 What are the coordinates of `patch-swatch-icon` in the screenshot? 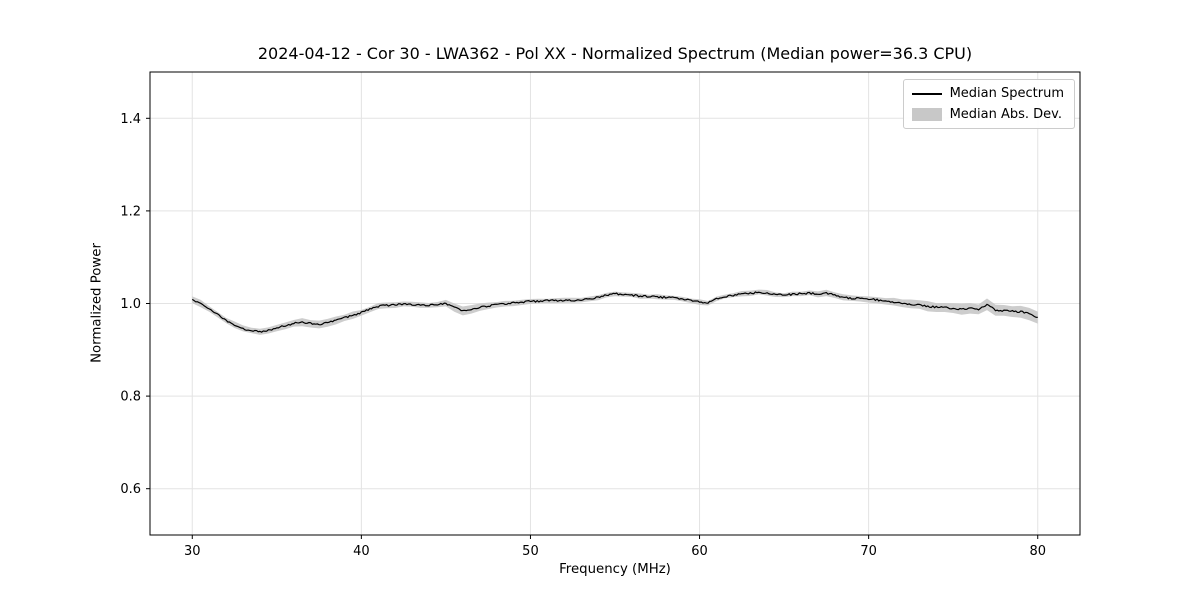 It's located at (926, 114).